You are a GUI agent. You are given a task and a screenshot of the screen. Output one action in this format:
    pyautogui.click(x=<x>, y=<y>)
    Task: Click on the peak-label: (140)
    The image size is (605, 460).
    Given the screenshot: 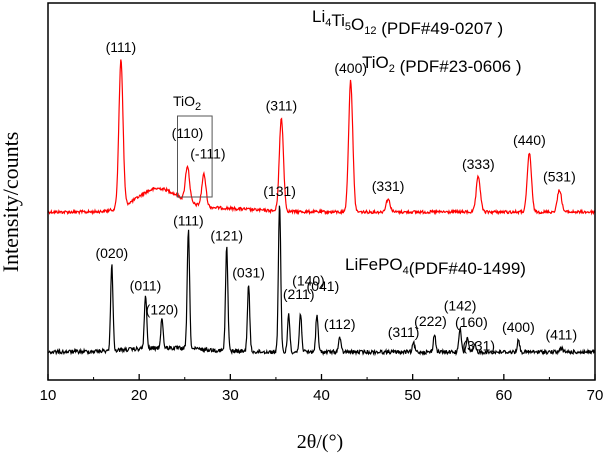 What is the action you would take?
    pyautogui.click(x=308, y=281)
    